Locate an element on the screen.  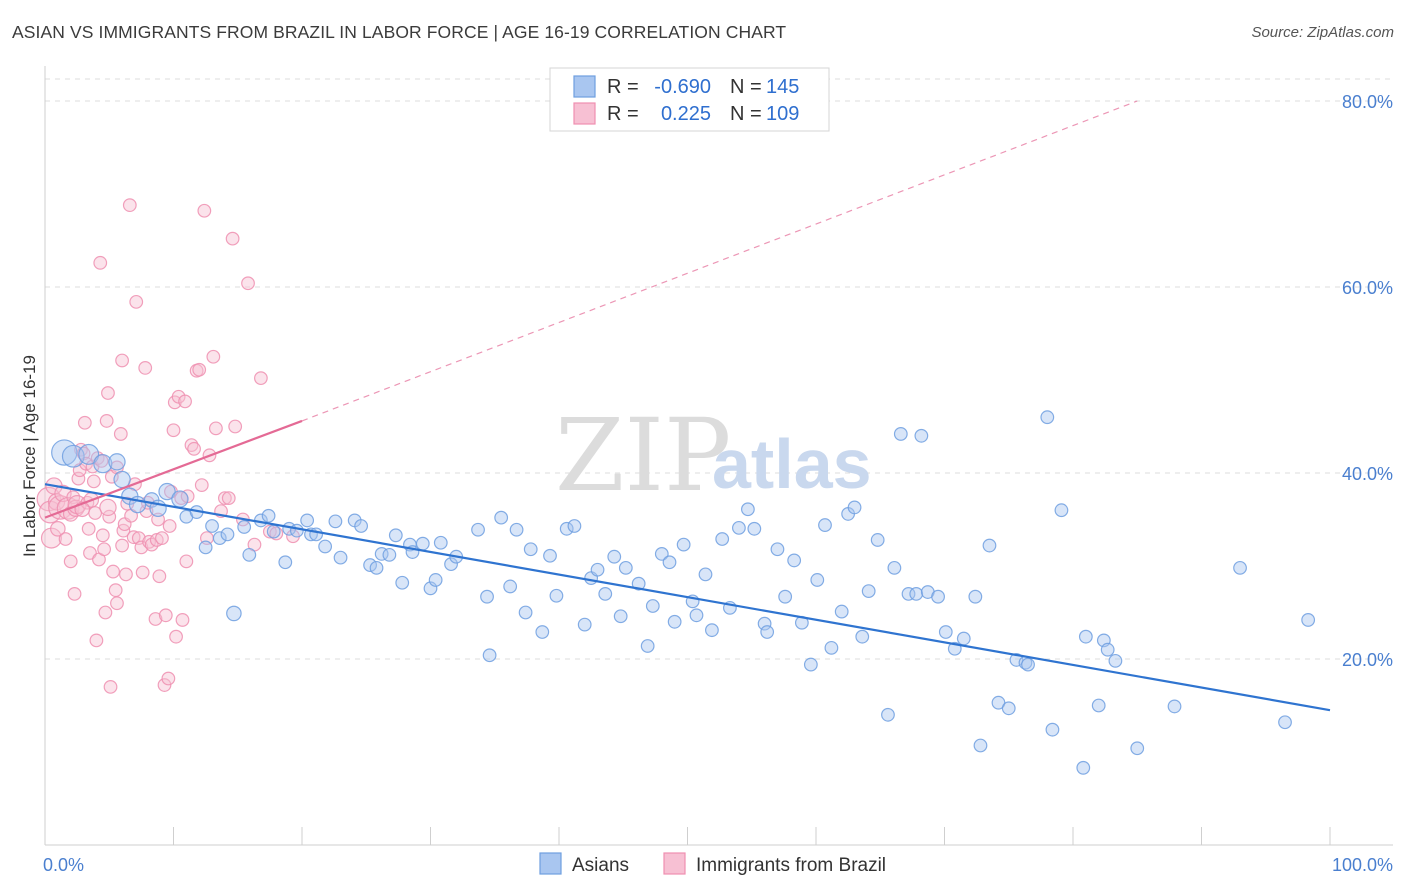
legend-n-label-brazil: N = is located at coordinates (746, 114).